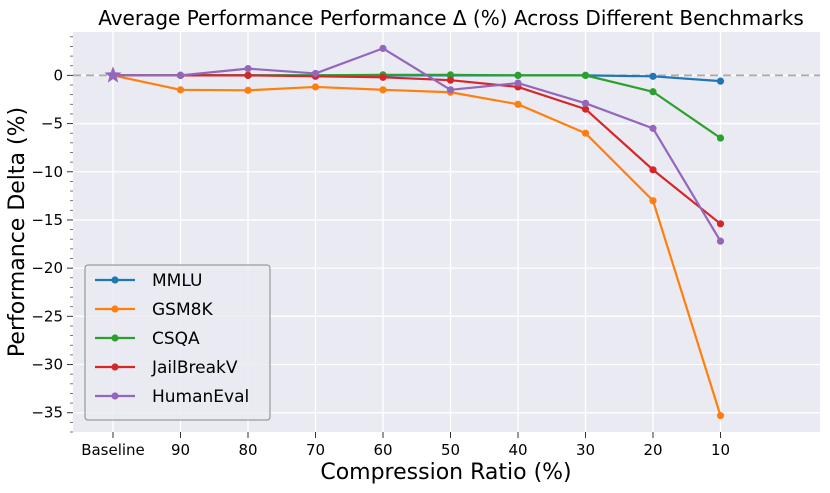 The height and width of the screenshot is (493, 830). I want to click on y-tick-label: −10, so click(47, 172).